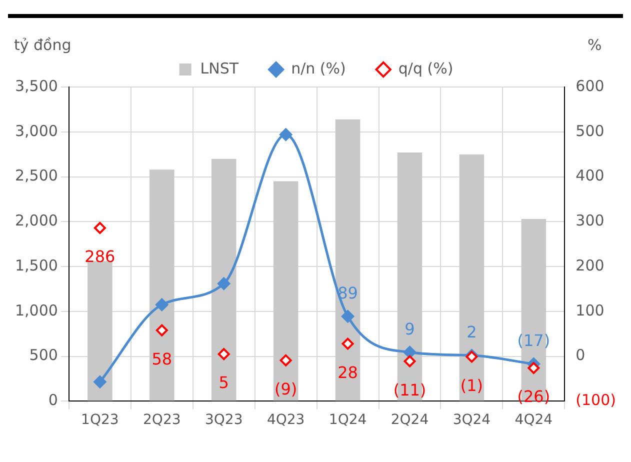  Describe the element at coordinates (409, 328) in the screenshot. I see `data-label: 9` at that location.